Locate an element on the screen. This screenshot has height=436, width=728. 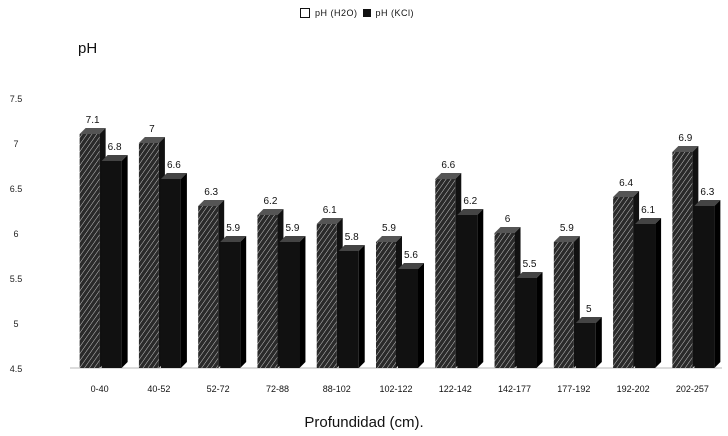
legend-swatch-h2o is located at coordinates (305, 13).